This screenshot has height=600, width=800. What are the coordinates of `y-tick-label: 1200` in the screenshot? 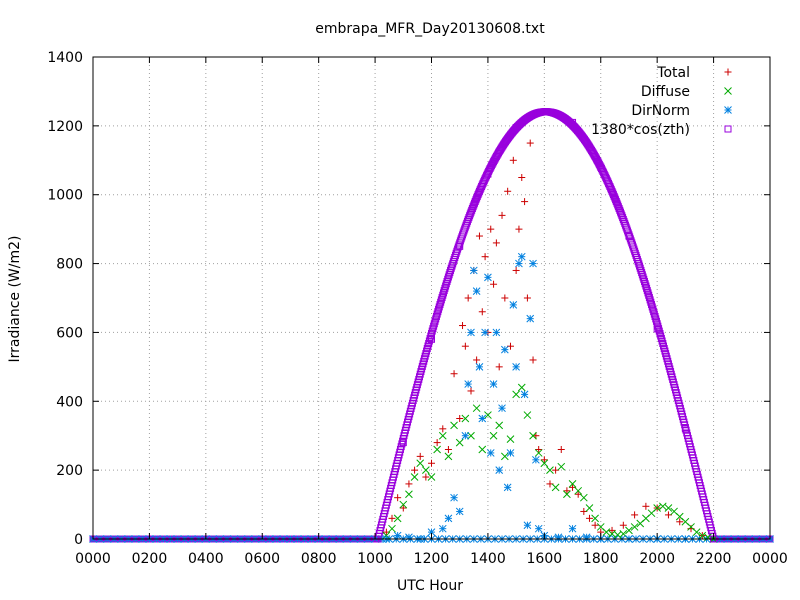 It's located at (65, 127).